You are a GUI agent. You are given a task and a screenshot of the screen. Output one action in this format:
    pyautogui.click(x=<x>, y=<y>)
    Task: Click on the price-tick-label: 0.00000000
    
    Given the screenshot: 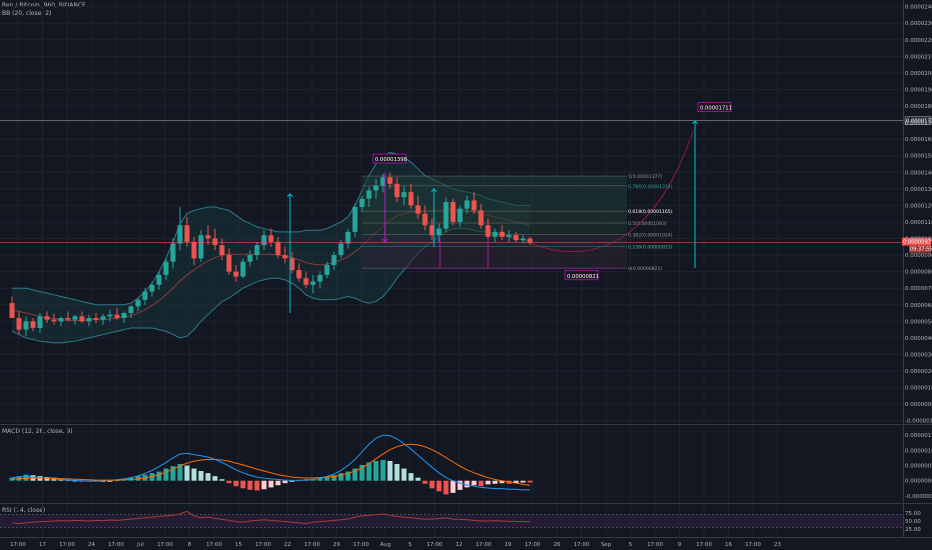 What is the action you would take?
    pyautogui.click(x=918, y=405)
    